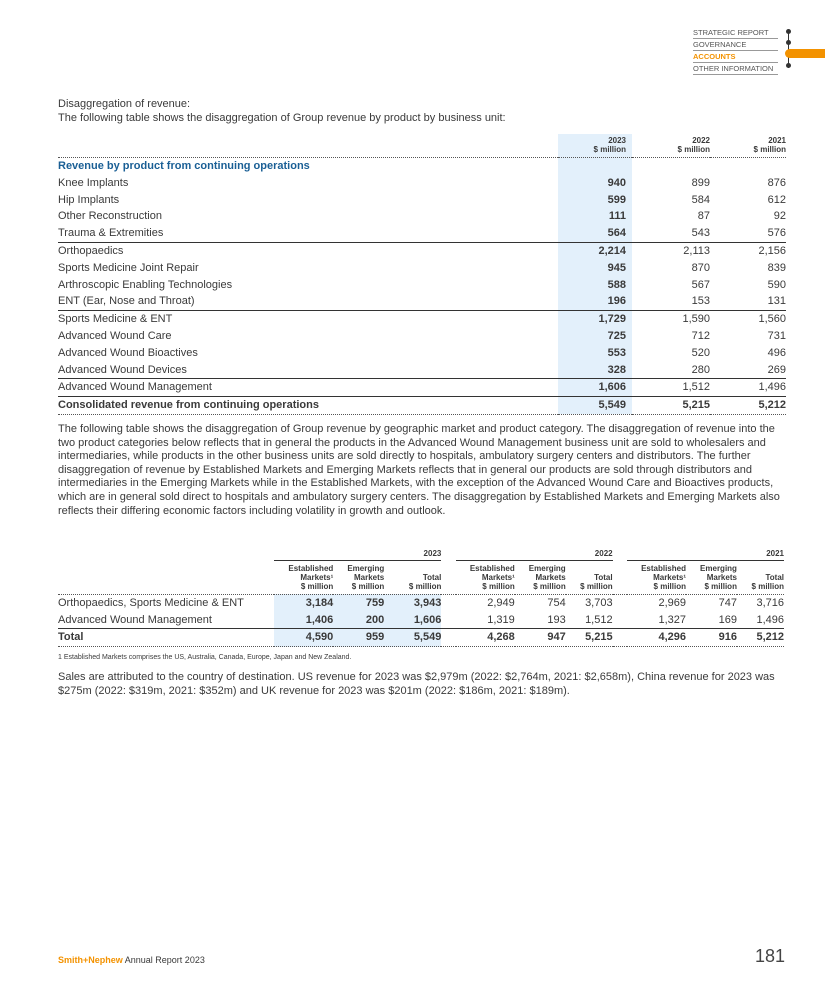 The height and width of the screenshot is (983, 825). Describe the element at coordinates (672, 602) in the screenshot. I see `cell-value: 2,969` at that location.